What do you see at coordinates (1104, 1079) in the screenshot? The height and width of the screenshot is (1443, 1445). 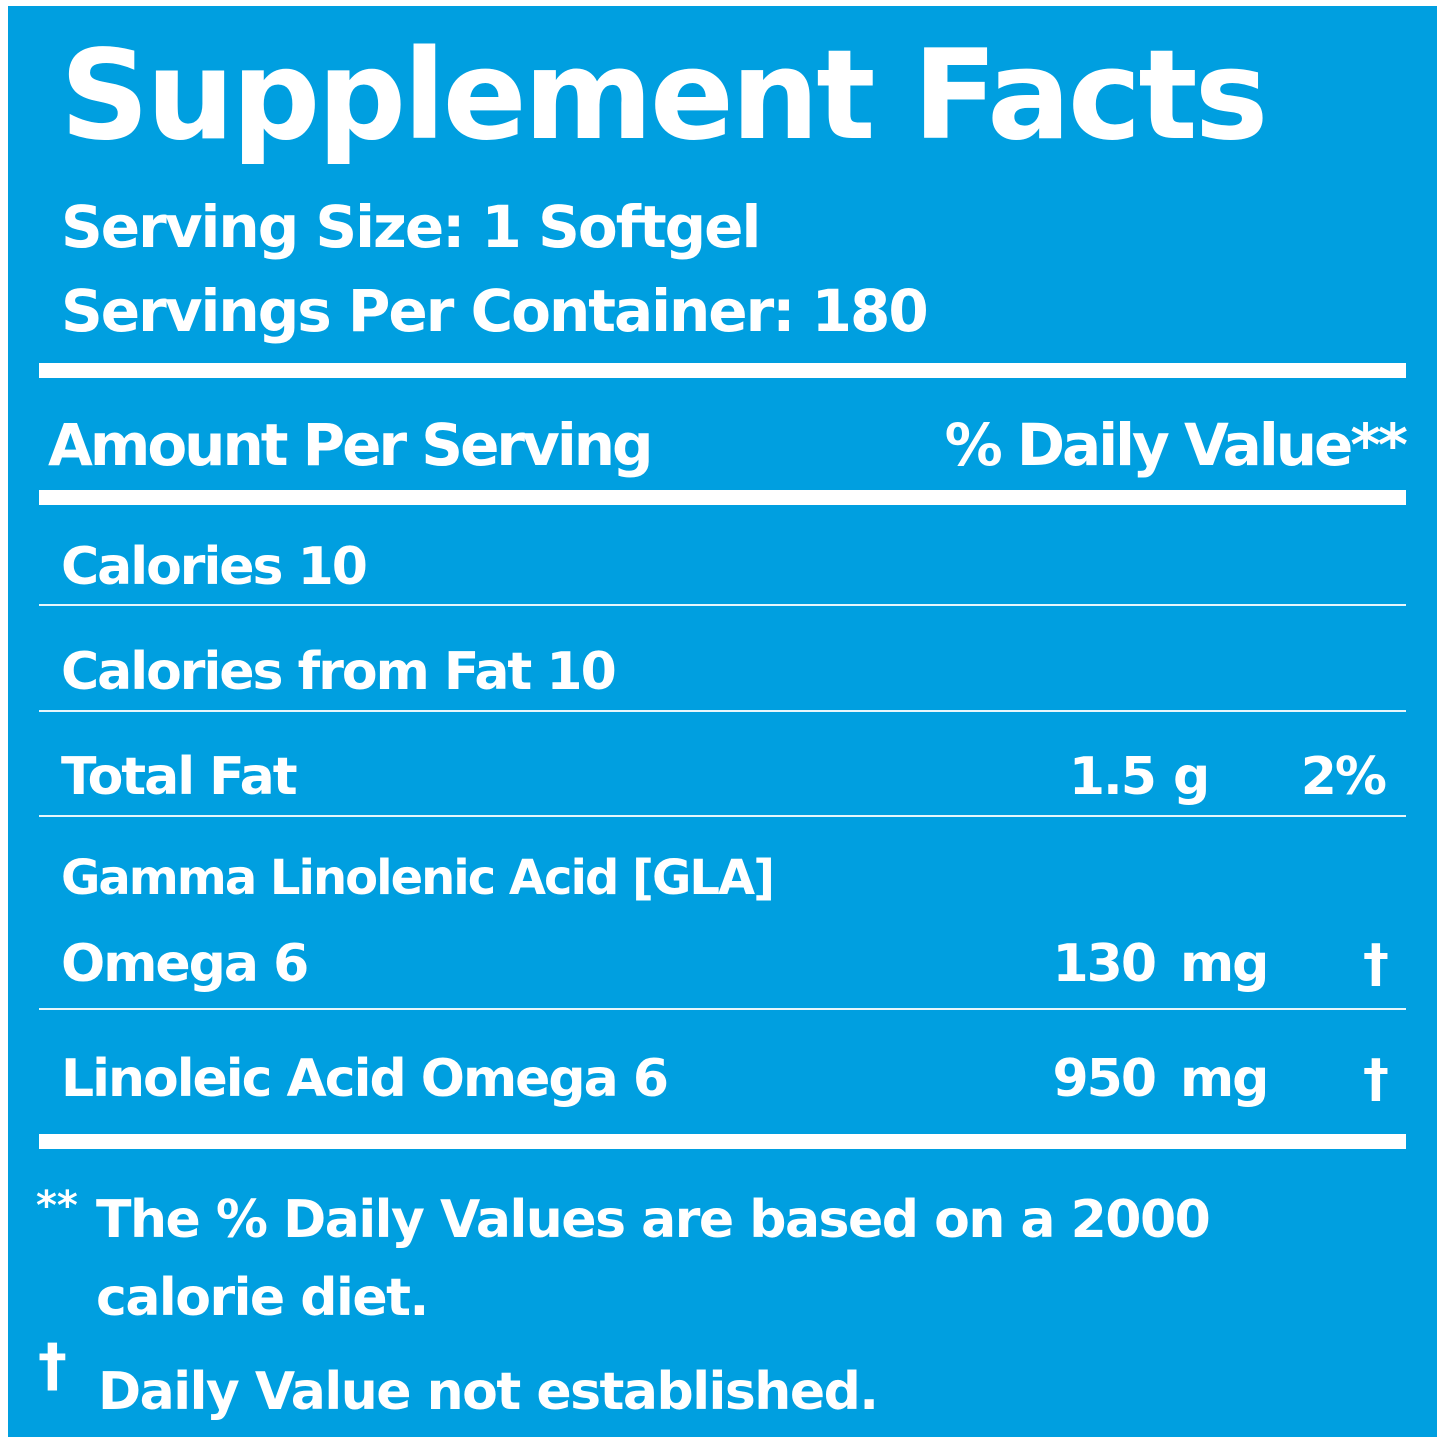 I see `row-linoleic-amount: 950` at bounding box center [1104, 1079].